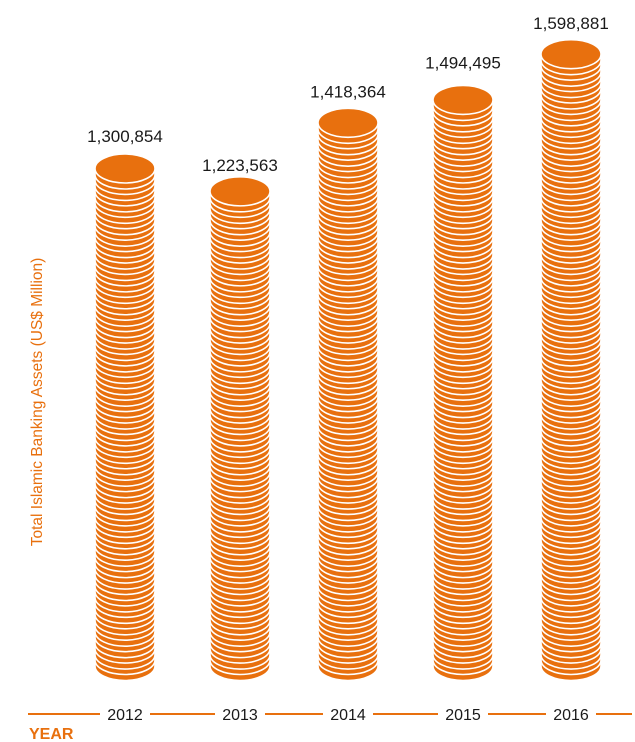  What do you see at coordinates (240, 165) in the screenshot?
I see `value-label-2013: 1,223,563` at bounding box center [240, 165].